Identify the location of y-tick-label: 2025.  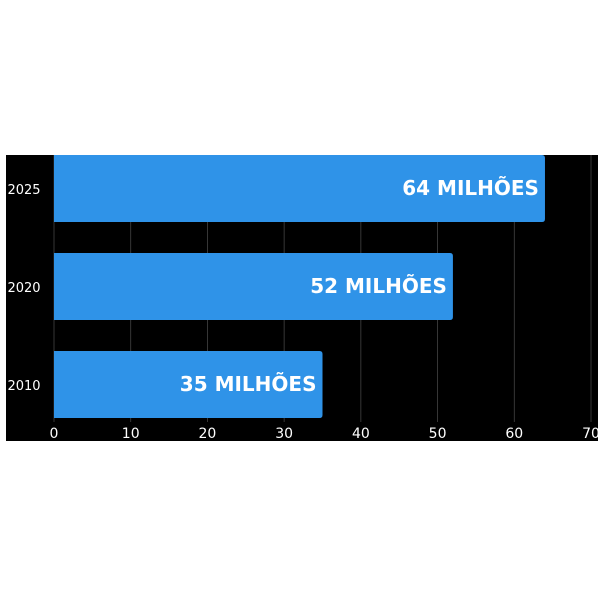
(23, 190).